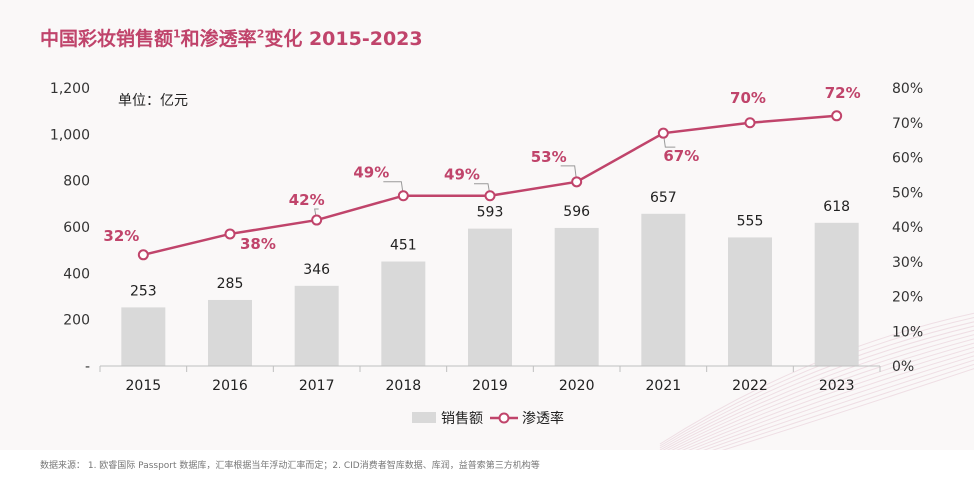 The width and height of the screenshot is (974, 481). What do you see at coordinates (748, 98) in the screenshot?
I see `penetration-value-label: 70%` at bounding box center [748, 98].